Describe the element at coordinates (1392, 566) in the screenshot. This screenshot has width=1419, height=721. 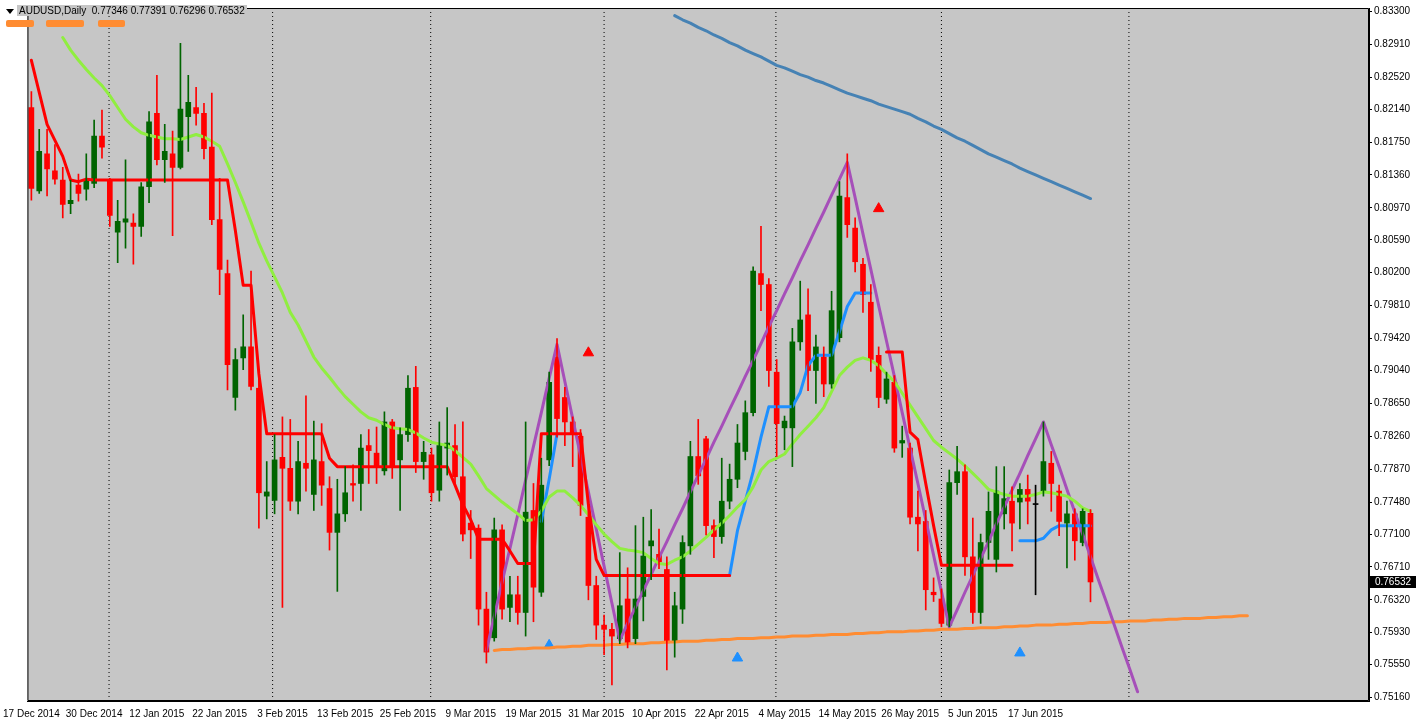
I see `y-tick-label: 0.76710` at that location.